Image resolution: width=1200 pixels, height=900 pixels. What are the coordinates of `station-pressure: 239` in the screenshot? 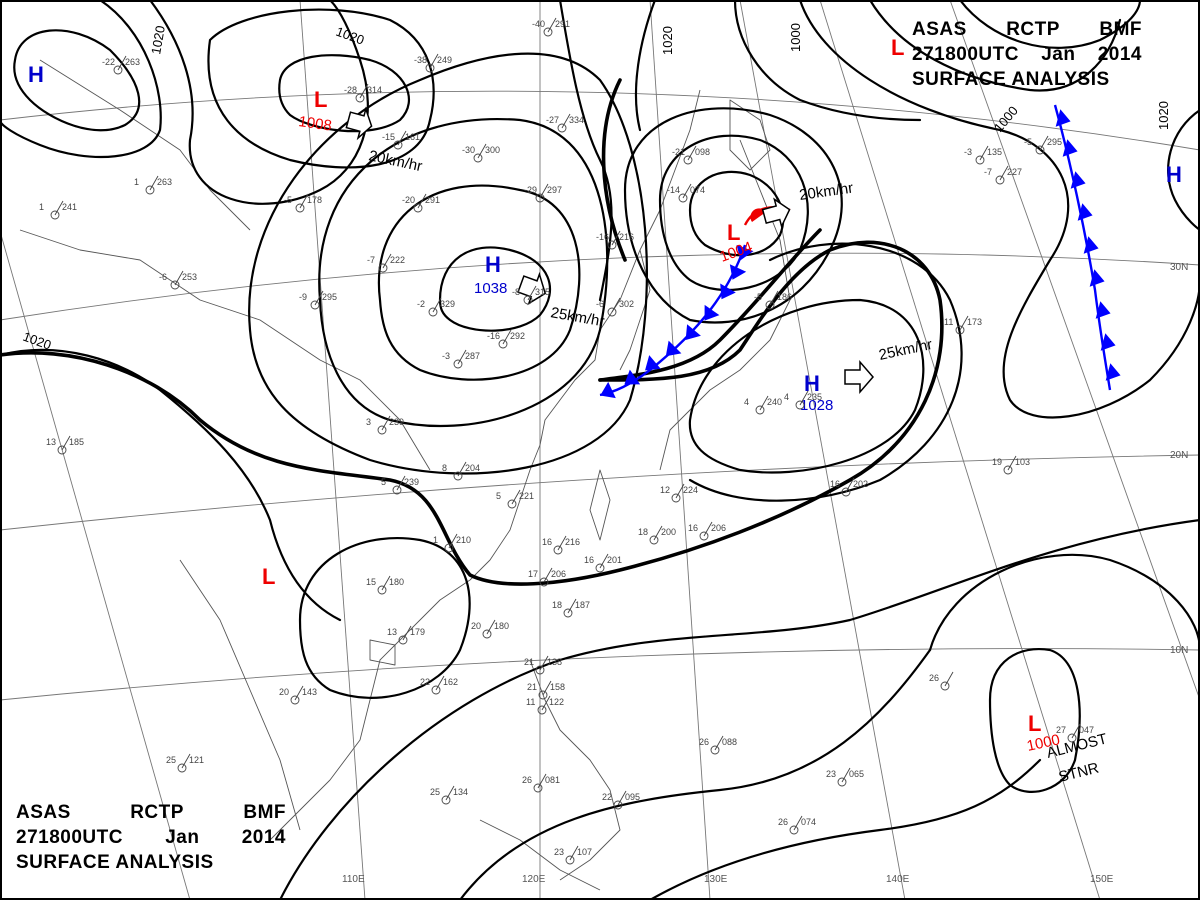 It's located at (396, 422).